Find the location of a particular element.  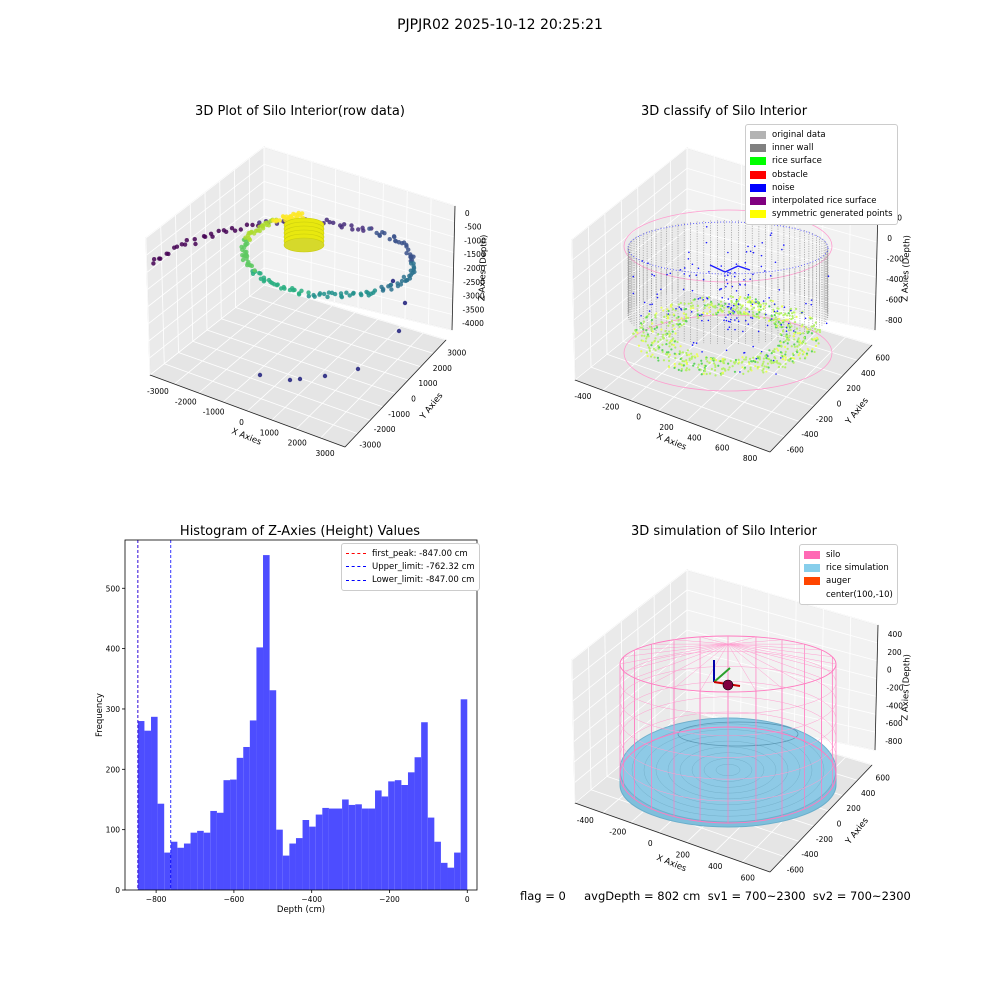

cls-x-tick: 800 is located at coordinates (750, 458).